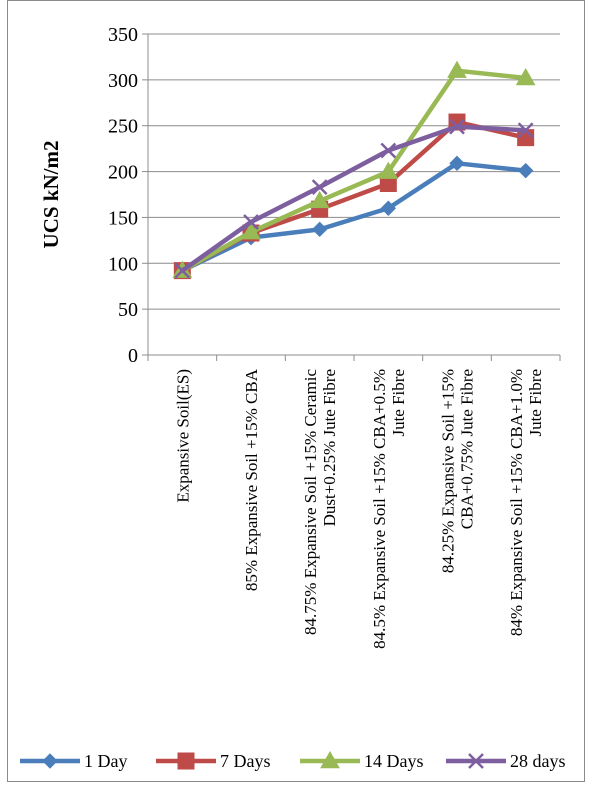 The height and width of the screenshot is (787, 589). I want to click on category-label-line: Expansive Soil(ES), so click(182, 436).